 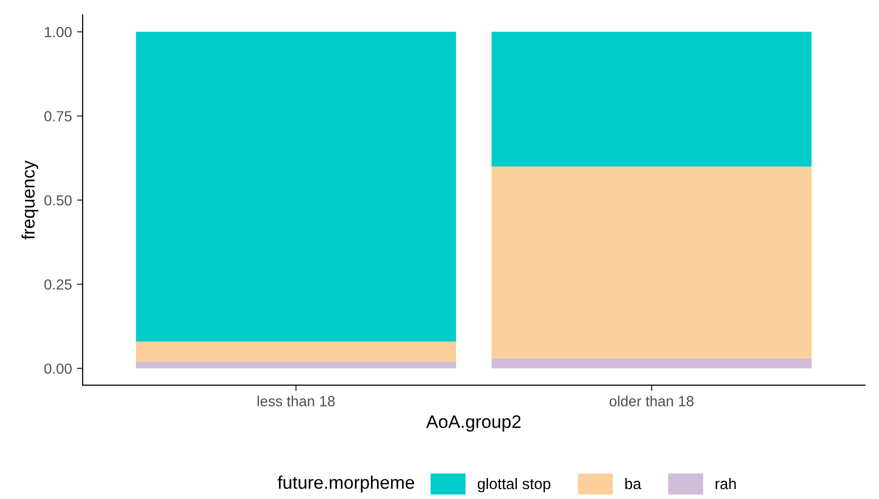 What do you see at coordinates (346, 484) in the screenshot?
I see `legend-title: future.morpheme` at bounding box center [346, 484].